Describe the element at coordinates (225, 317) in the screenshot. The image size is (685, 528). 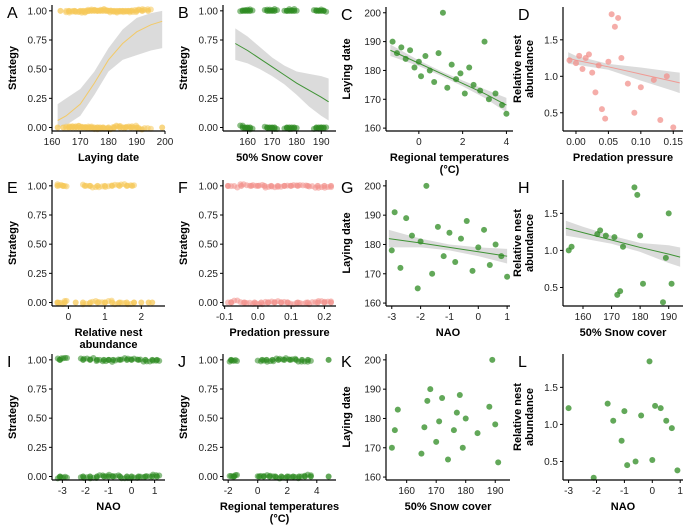
I see `x-tick-label: -0.1` at that location.